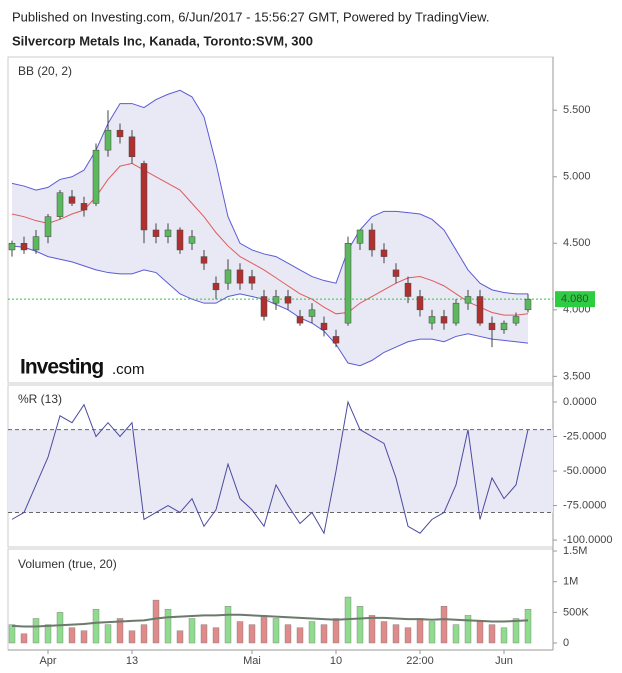  I want to click on x-tick-label: 13, so click(132, 661).